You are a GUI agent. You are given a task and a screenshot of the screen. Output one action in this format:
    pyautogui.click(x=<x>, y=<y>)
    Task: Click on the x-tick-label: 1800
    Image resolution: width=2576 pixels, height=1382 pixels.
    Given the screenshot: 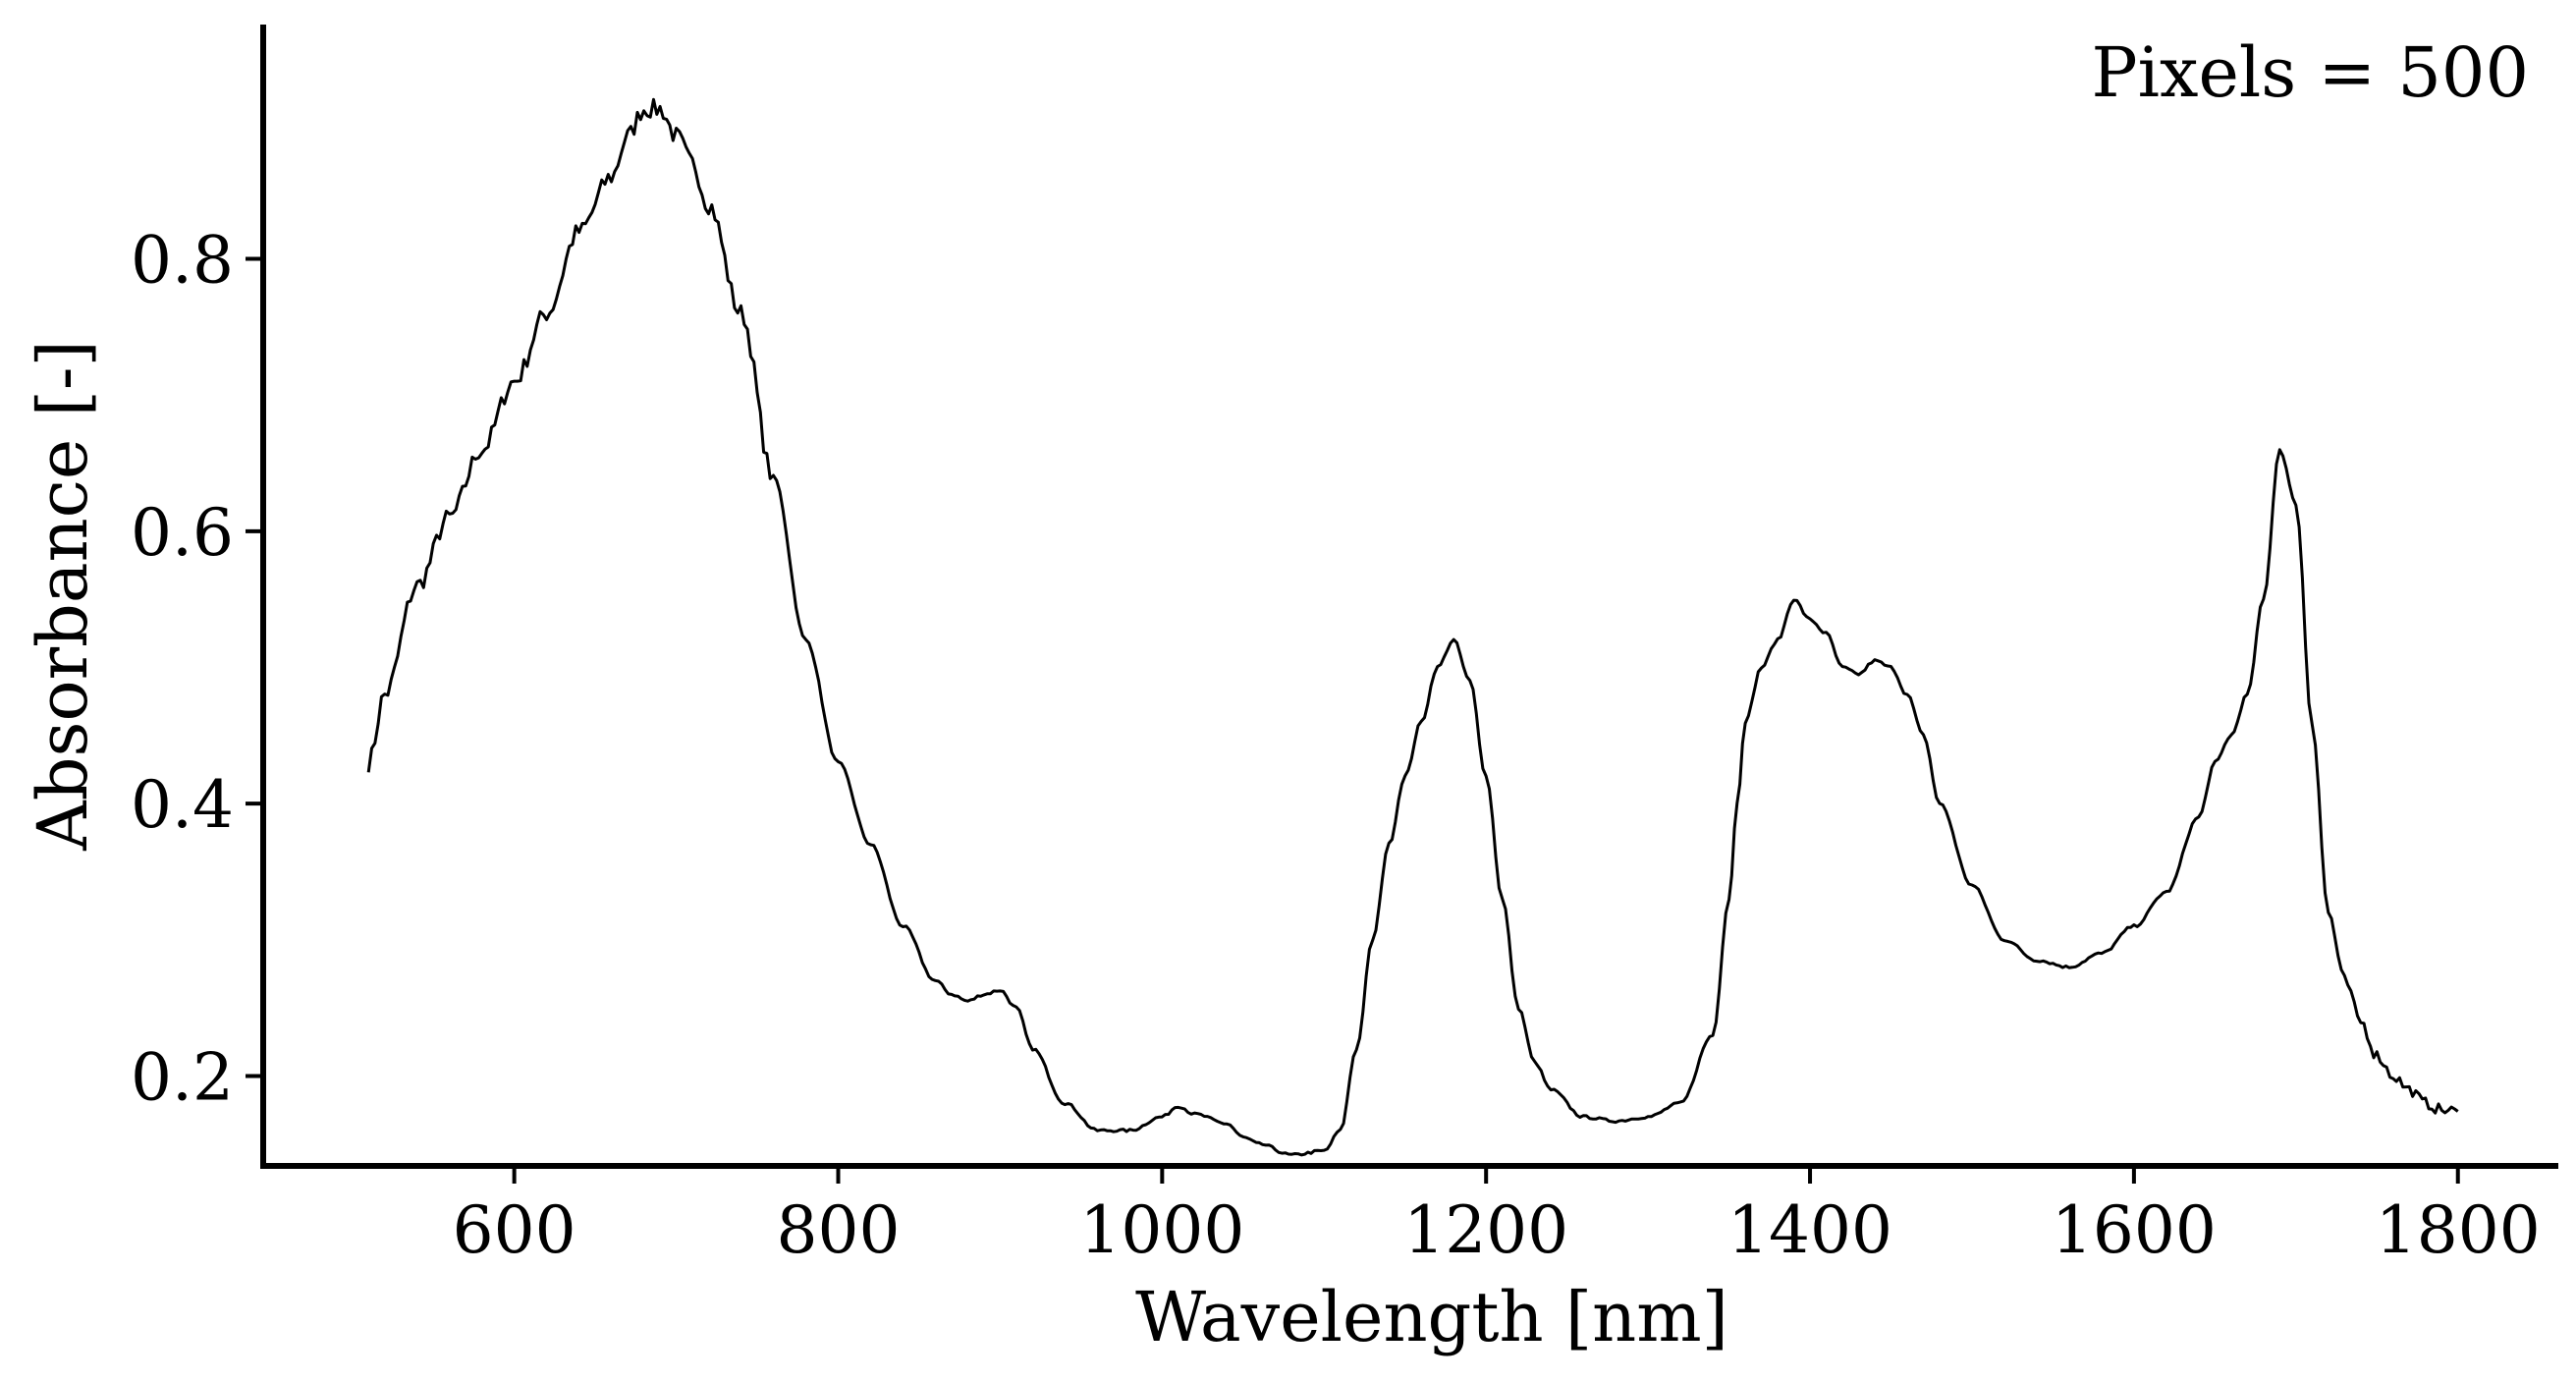 What is the action you would take?
    pyautogui.click(x=2458, y=1230)
    